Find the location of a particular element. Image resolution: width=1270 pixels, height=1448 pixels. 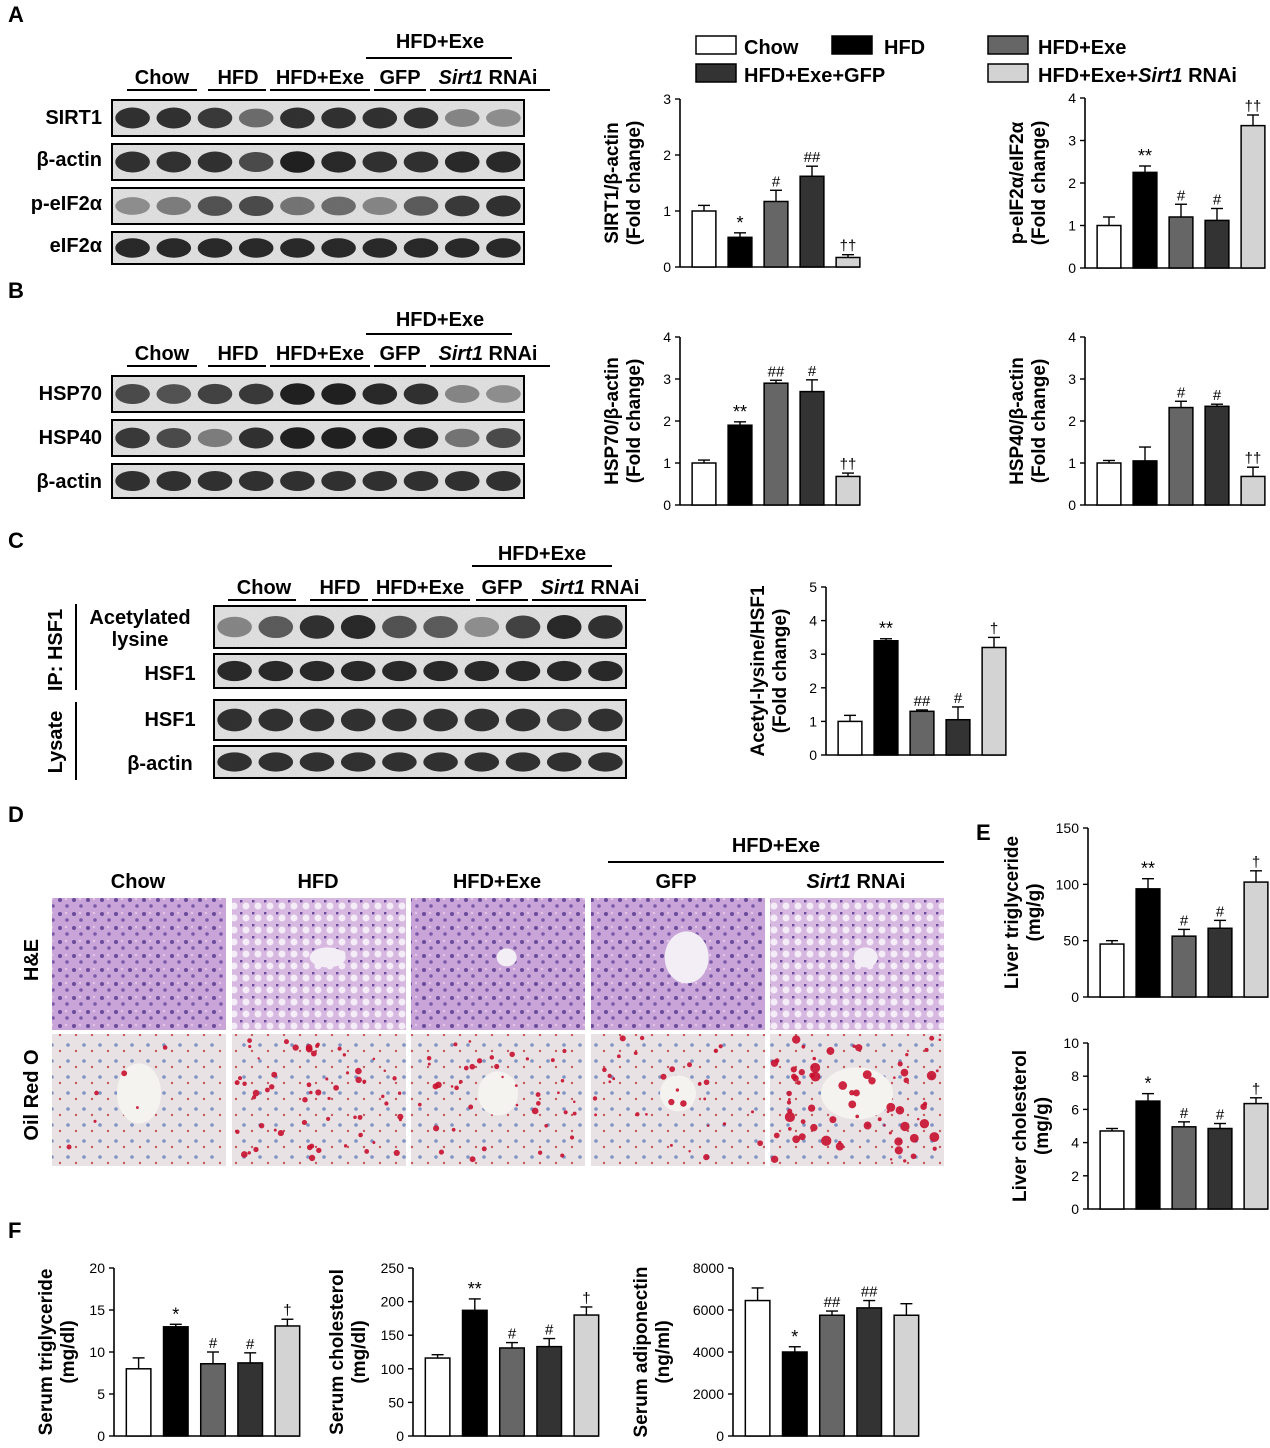

y-axis-label: Serum adiponectin(ng/ml) is located at coordinates (652, 1351).